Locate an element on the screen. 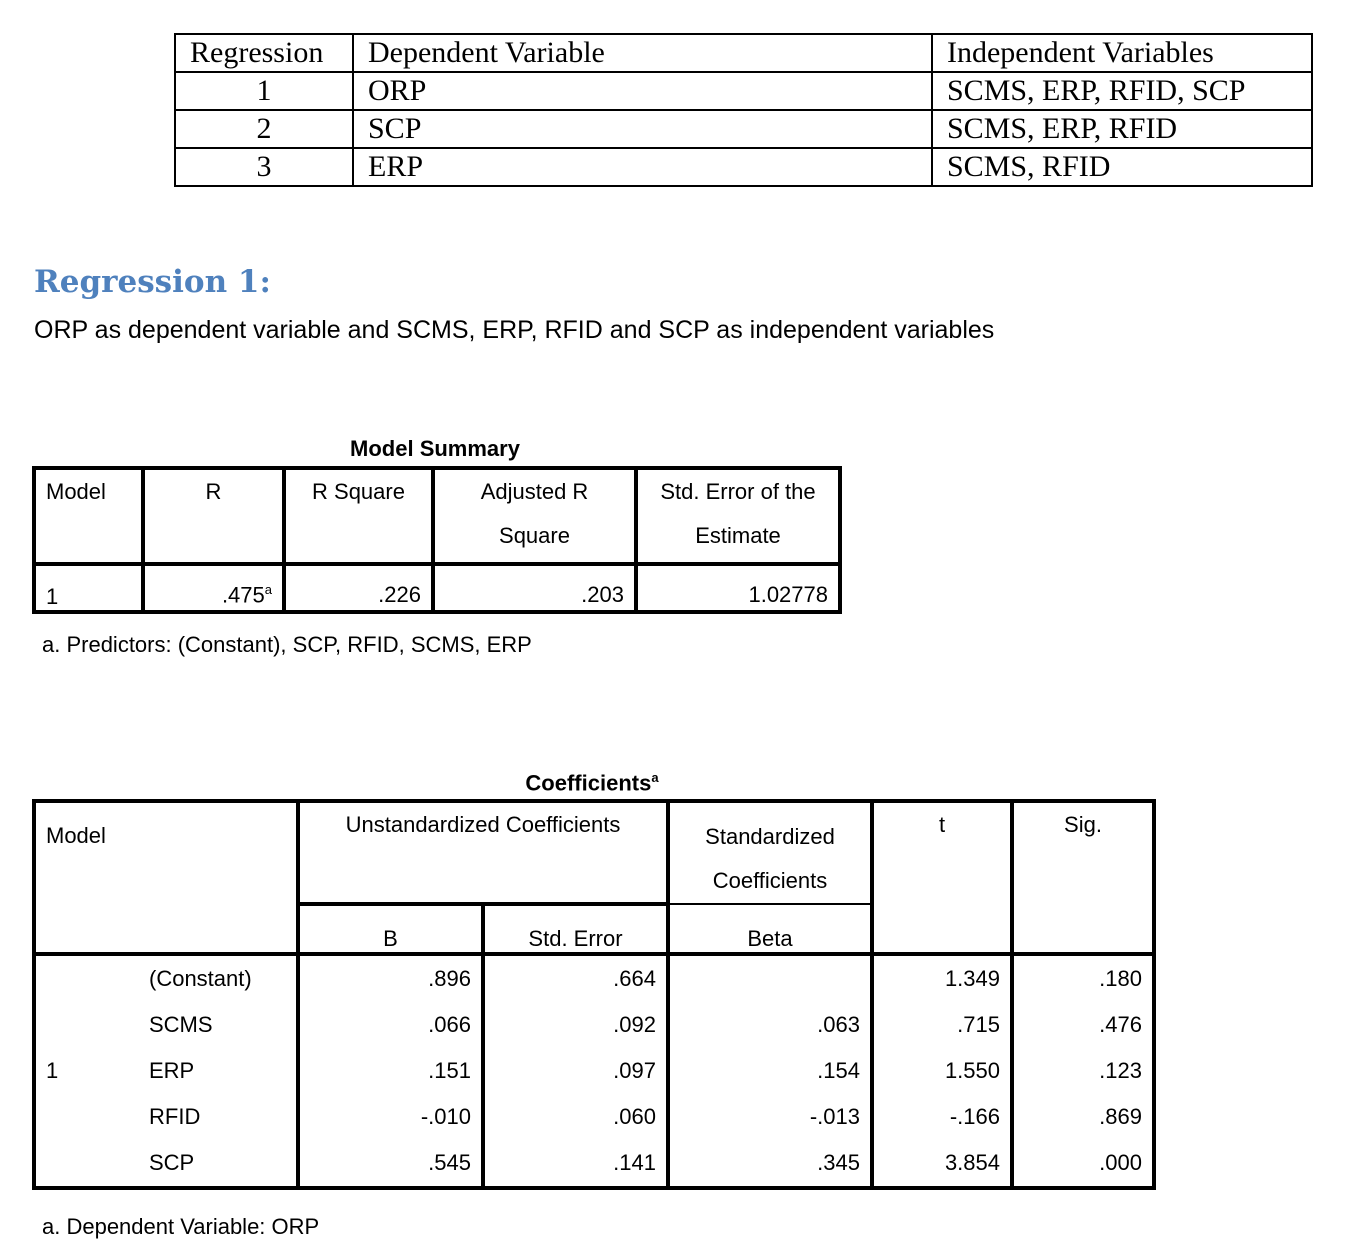 The width and height of the screenshot is (1348, 1259). cell: .063 is located at coordinates (770, 1025).